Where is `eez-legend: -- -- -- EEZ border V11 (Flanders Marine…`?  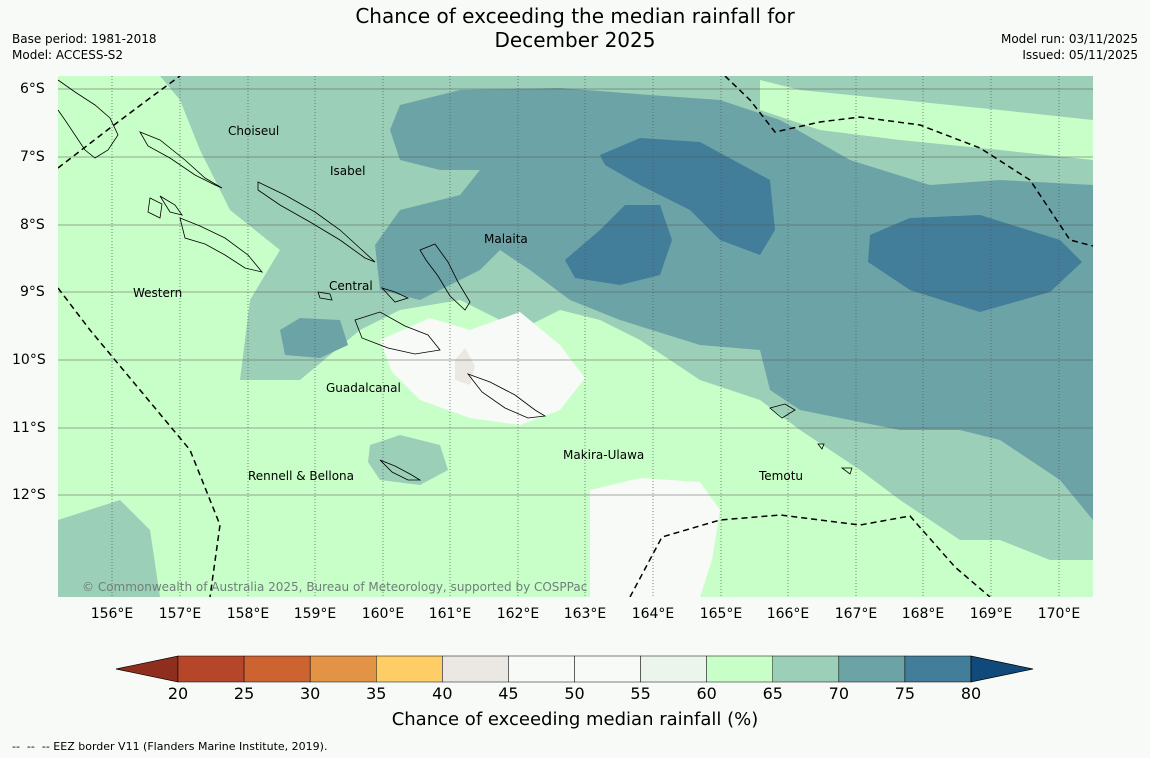 eez-legend: -- -- -- EEZ border V11 (Flanders Marine… is located at coordinates (170, 746).